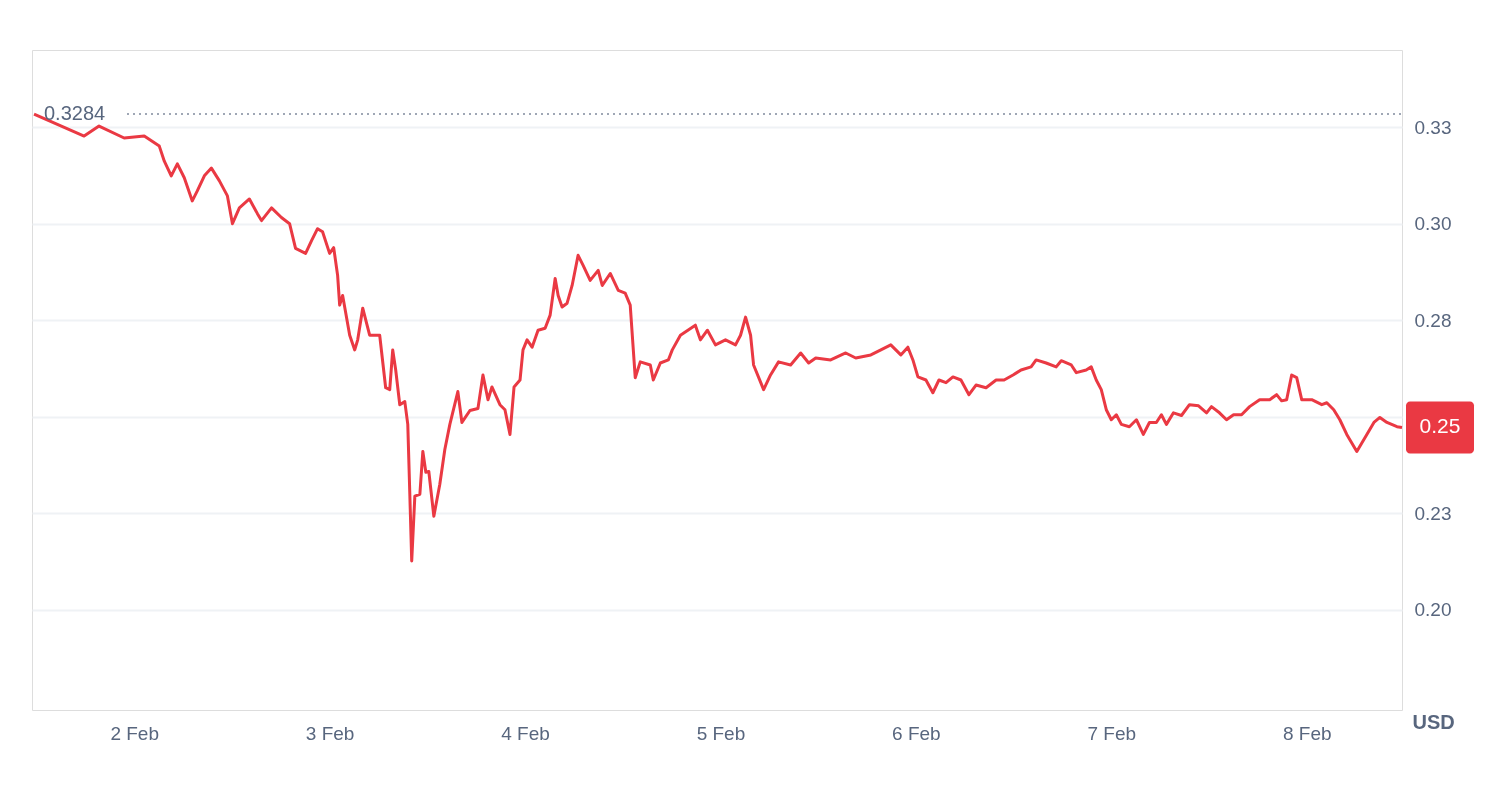 The width and height of the screenshot is (1509, 805). What do you see at coordinates (1433, 224) in the screenshot?
I see `y-tick-label: 0.30` at bounding box center [1433, 224].